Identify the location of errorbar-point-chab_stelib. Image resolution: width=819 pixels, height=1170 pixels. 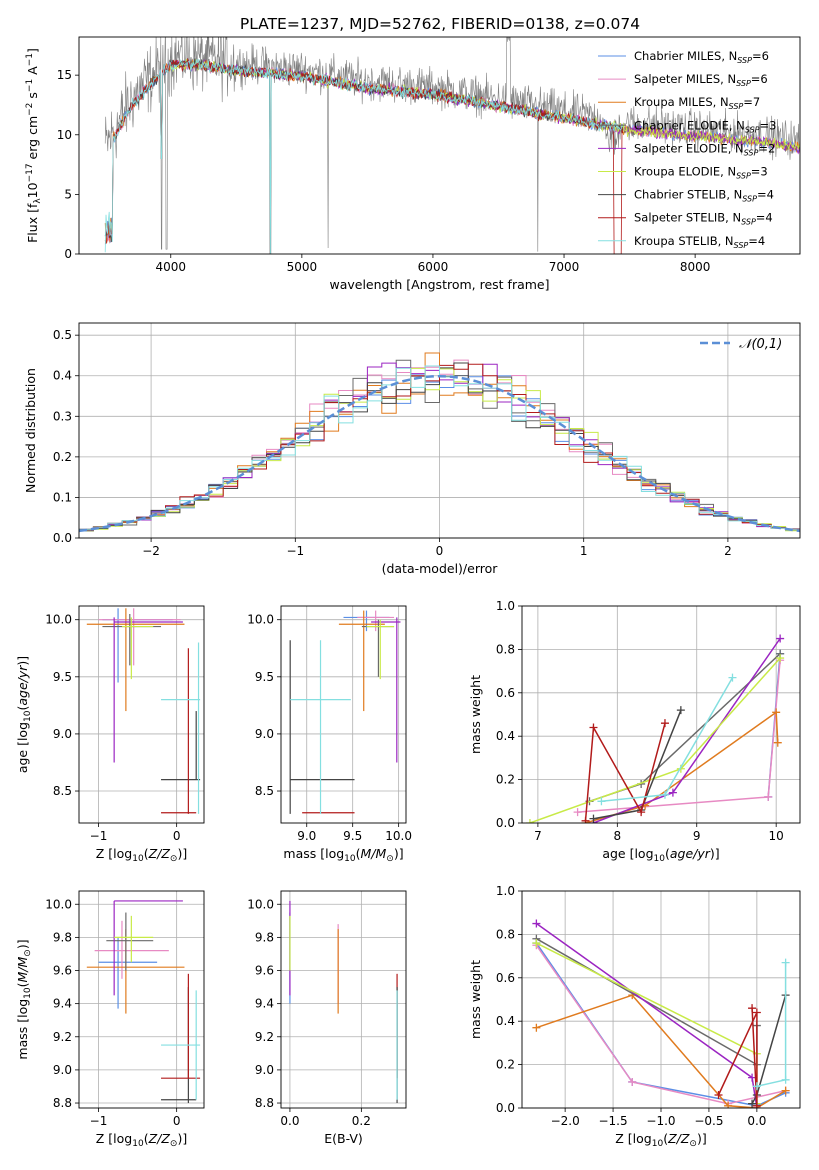
(181, 746).